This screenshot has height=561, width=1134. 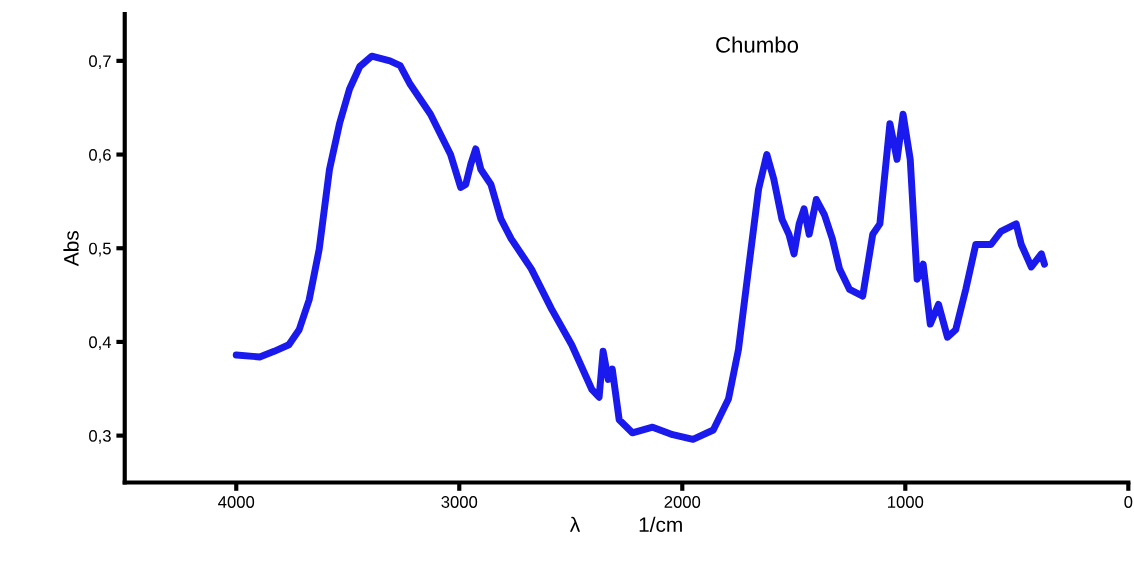 I want to click on x-tick-label: 1000, so click(x=906, y=502).